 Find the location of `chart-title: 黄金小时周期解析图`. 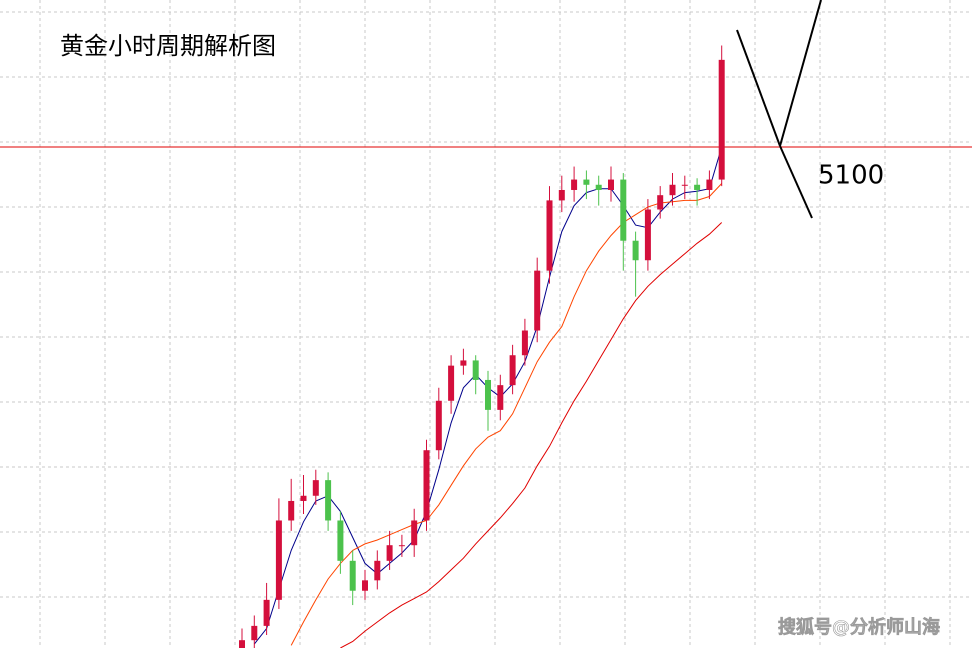

chart-title: 黄金小时周期解析图 is located at coordinates (168, 46).